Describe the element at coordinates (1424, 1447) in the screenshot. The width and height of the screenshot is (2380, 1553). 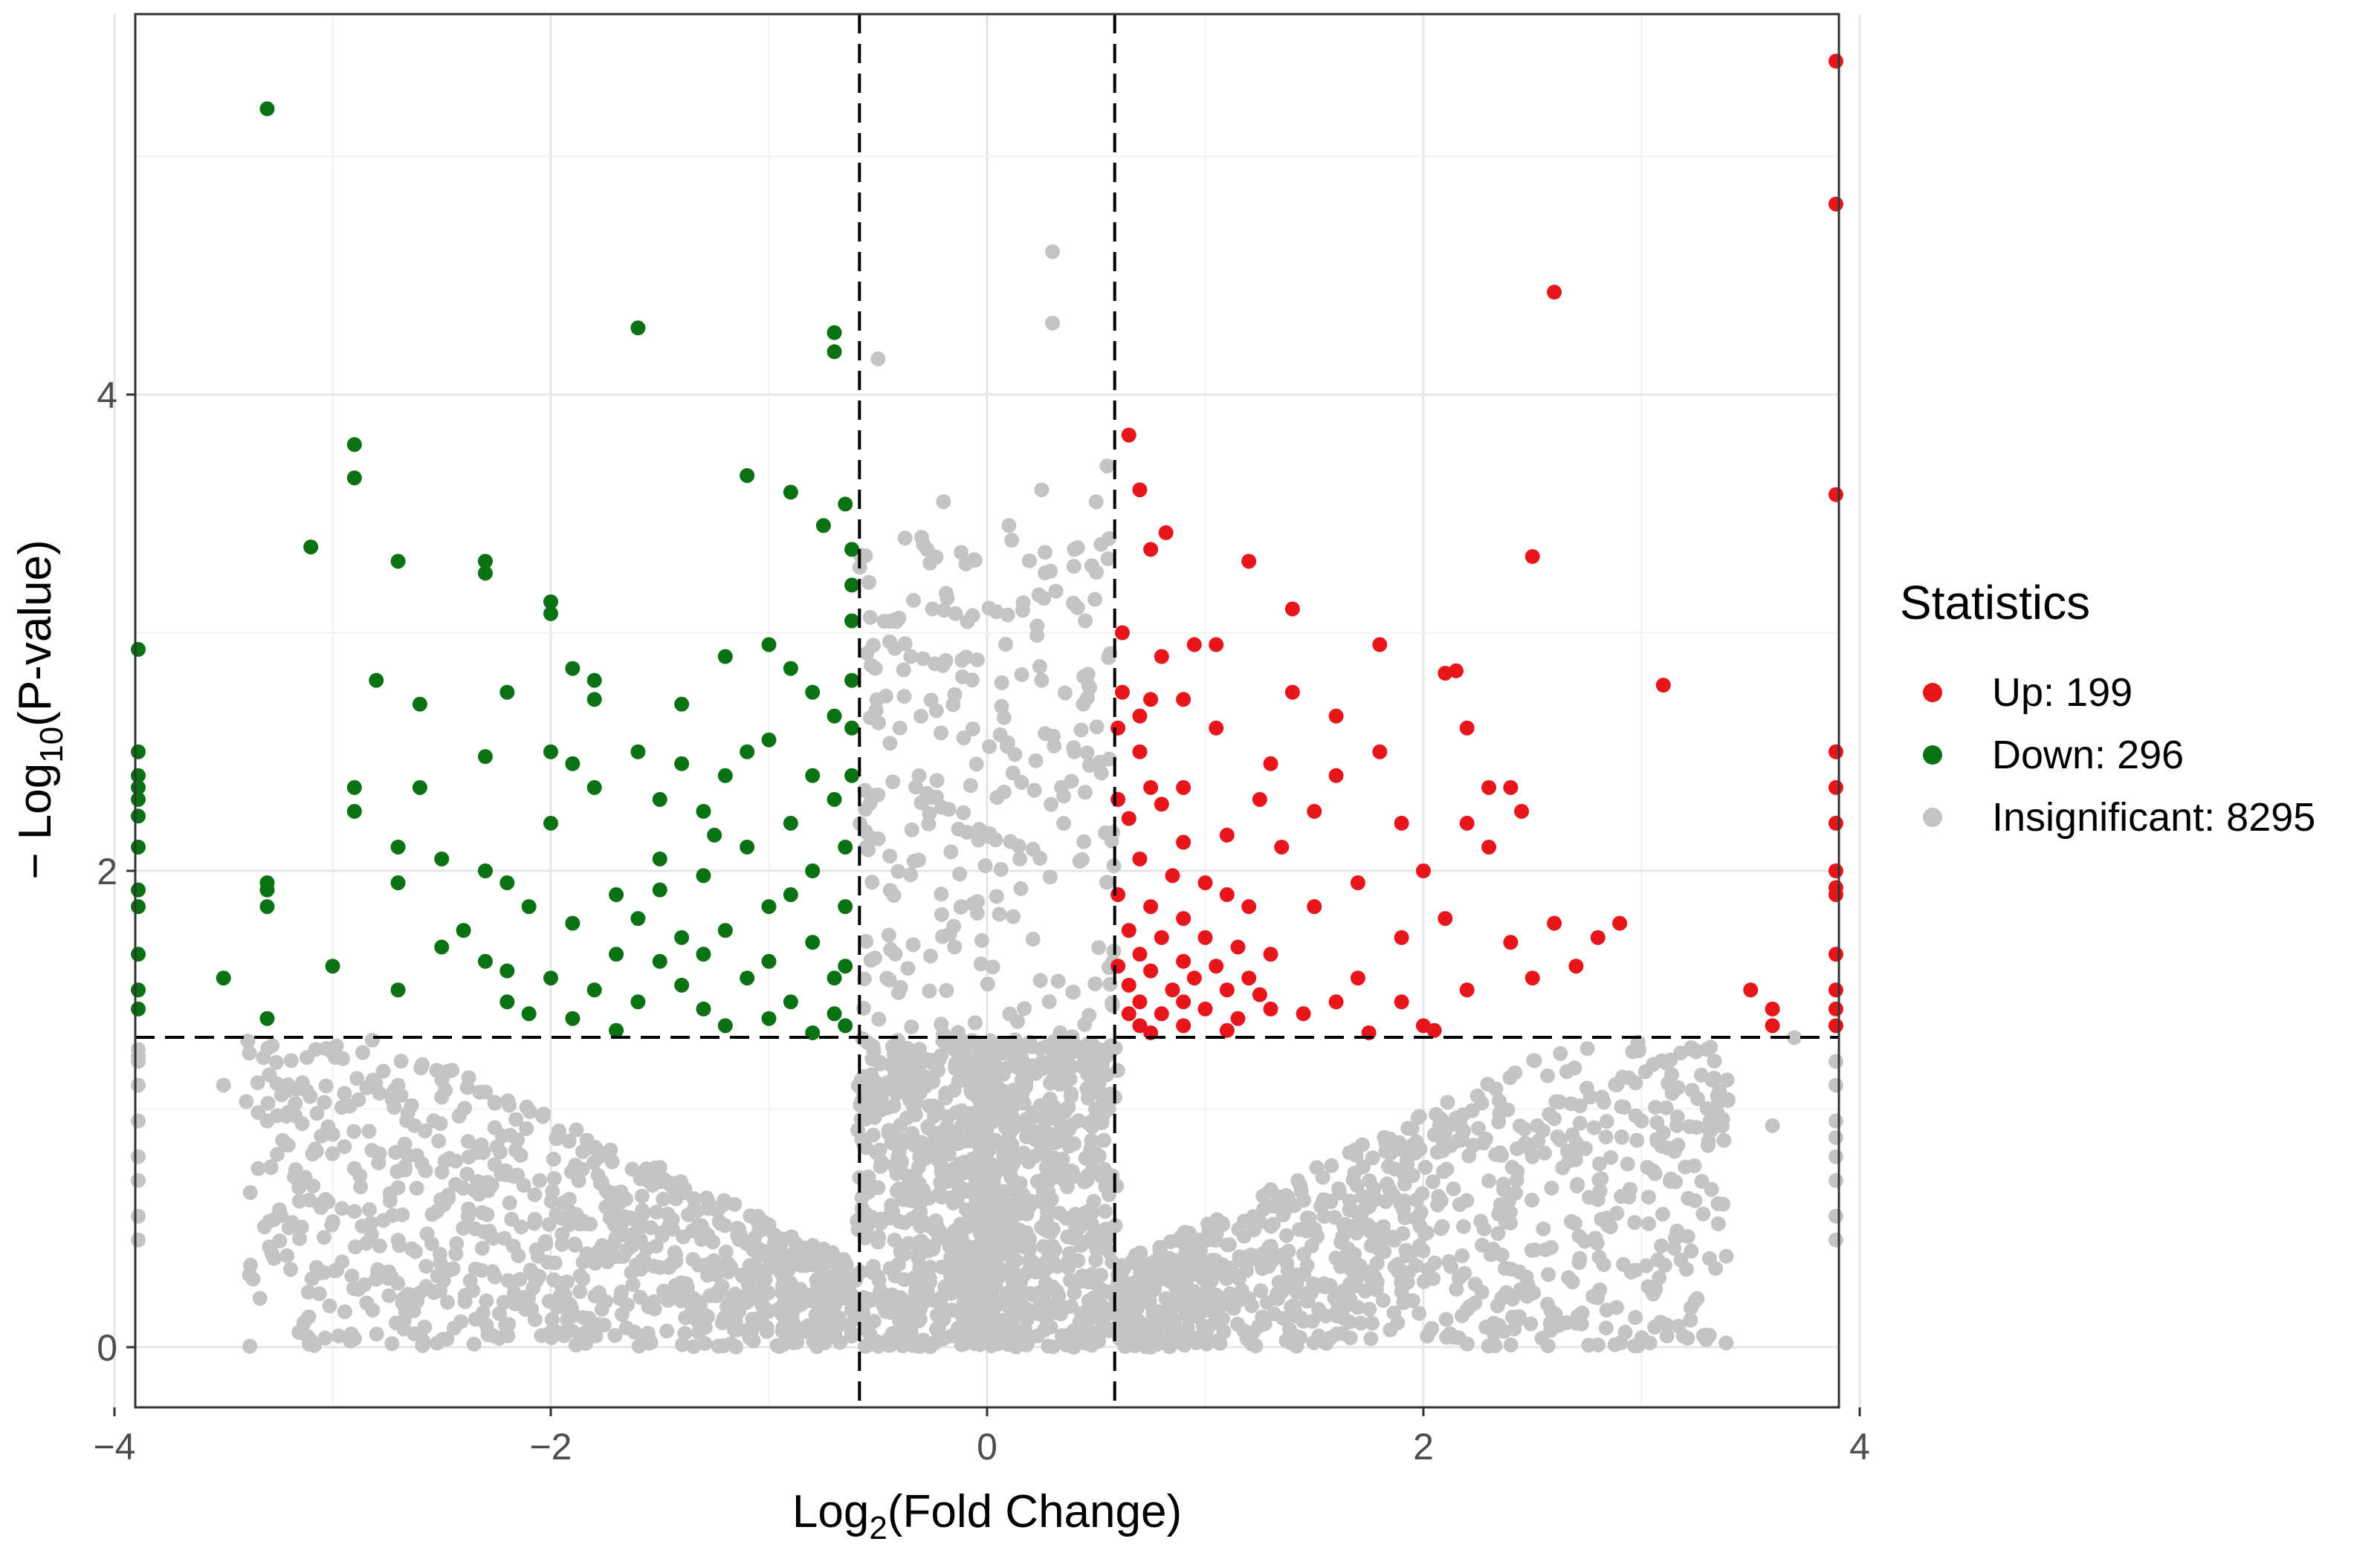
I see `x-tick-label: 2` at that location.